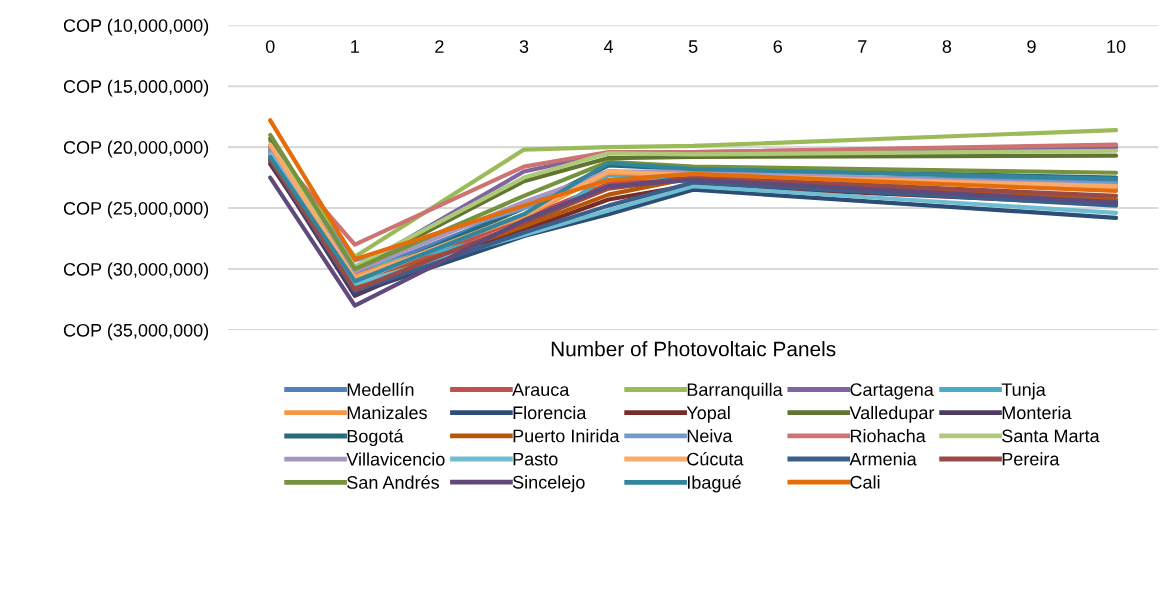  I want to click on legend-label: San Andrés, so click(393, 482).